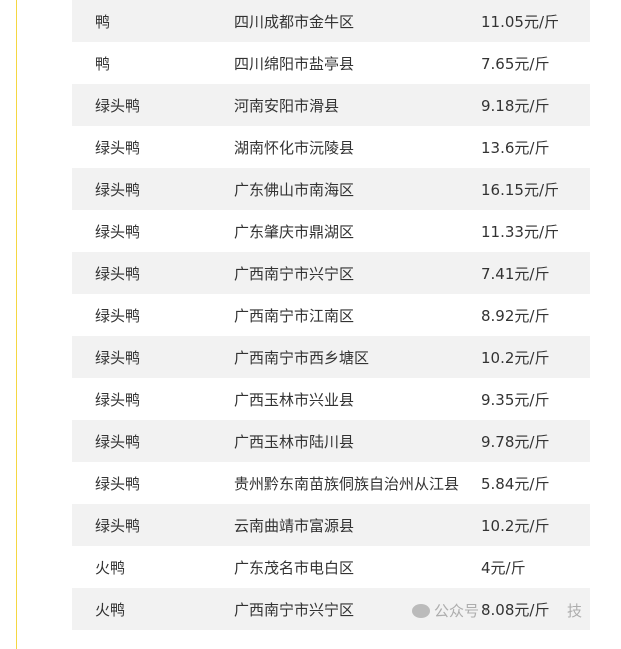 The width and height of the screenshot is (621, 649). What do you see at coordinates (302, 357) in the screenshot?
I see `region-cell: 广西南宁市西乡塘区` at bounding box center [302, 357].